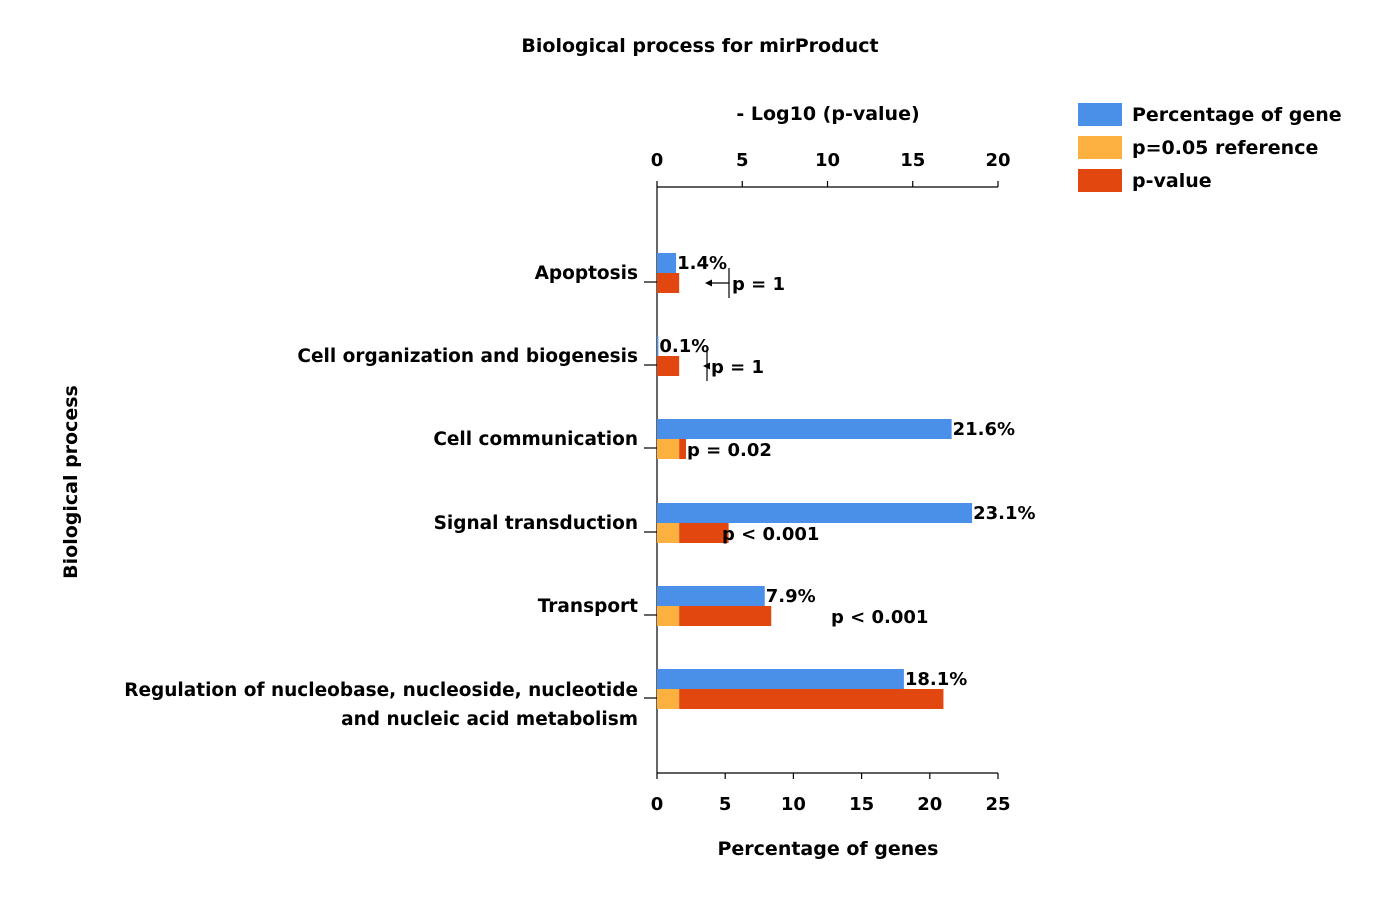  I want to click on category-label-line: Apoptosis, so click(586, 273).